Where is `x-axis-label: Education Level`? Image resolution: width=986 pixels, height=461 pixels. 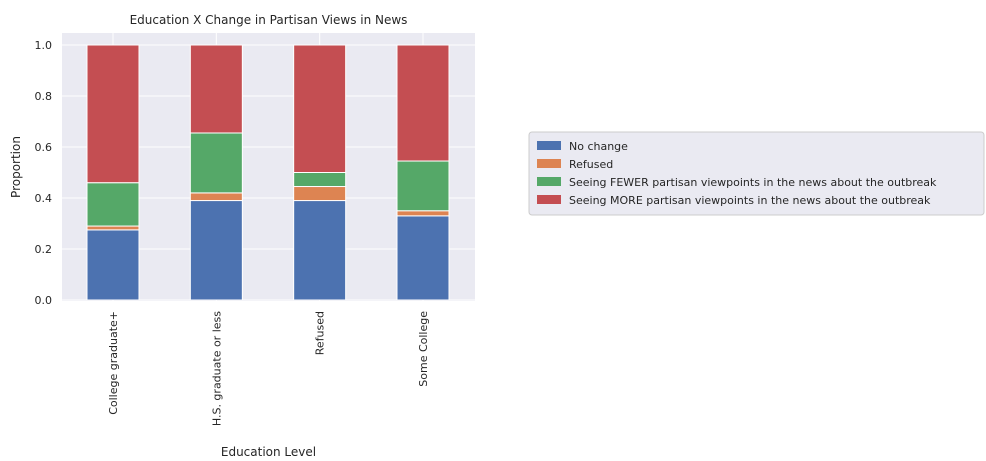
x-axis-label: Education Level is located at coordinates (268, 452).